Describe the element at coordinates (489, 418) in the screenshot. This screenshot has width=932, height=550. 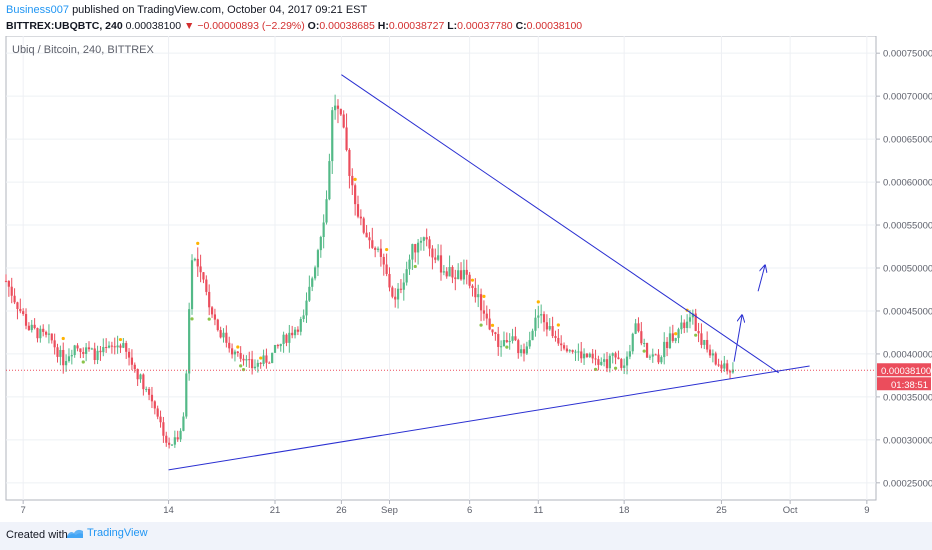
I see `lower-trendline` at that location.